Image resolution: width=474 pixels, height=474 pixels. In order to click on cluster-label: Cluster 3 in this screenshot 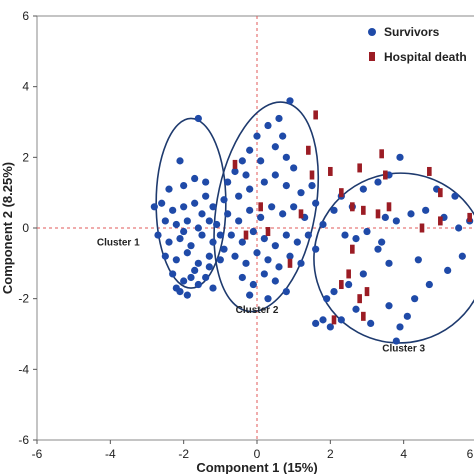, I will do `click(403, 349)`.